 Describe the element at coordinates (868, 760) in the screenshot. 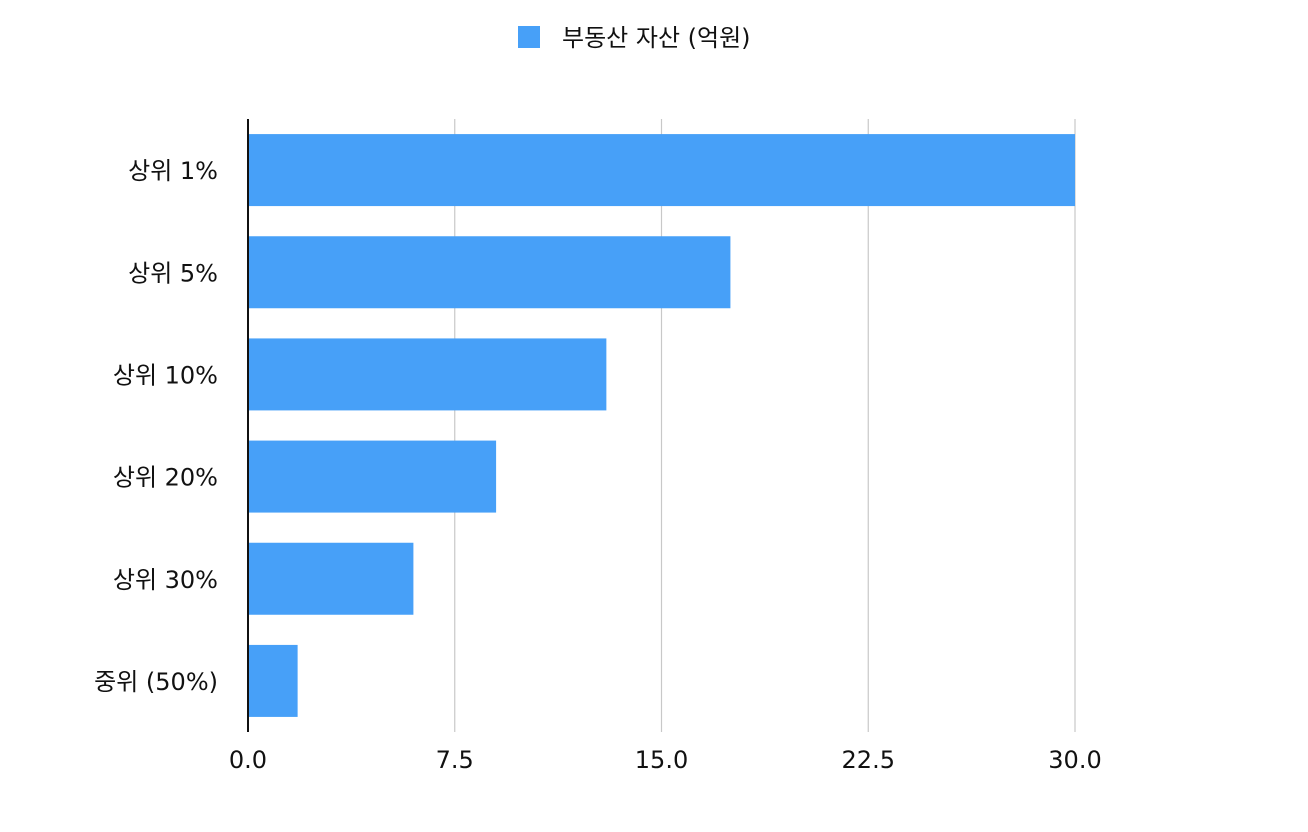

I see `x-tick-label: 22.5` at that location.